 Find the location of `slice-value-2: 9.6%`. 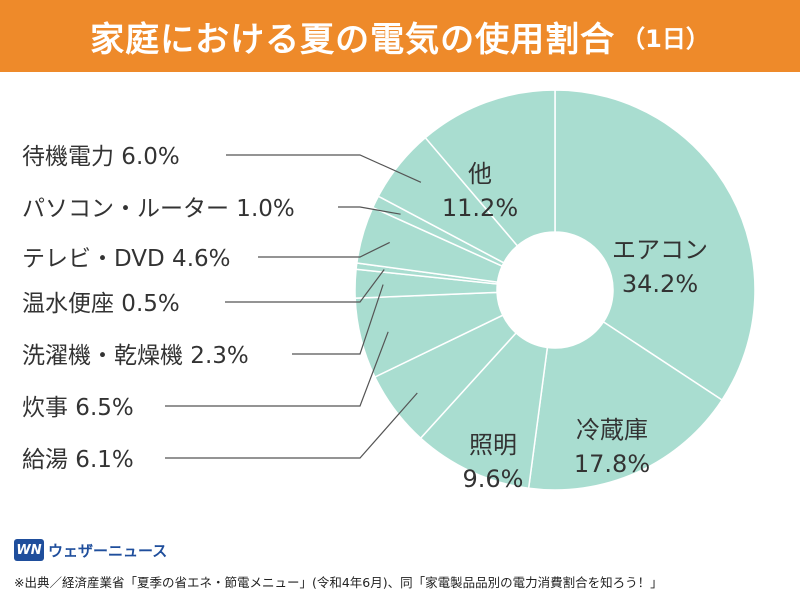

slice-value-2: 9.6% is located at coordinates (493, 479).